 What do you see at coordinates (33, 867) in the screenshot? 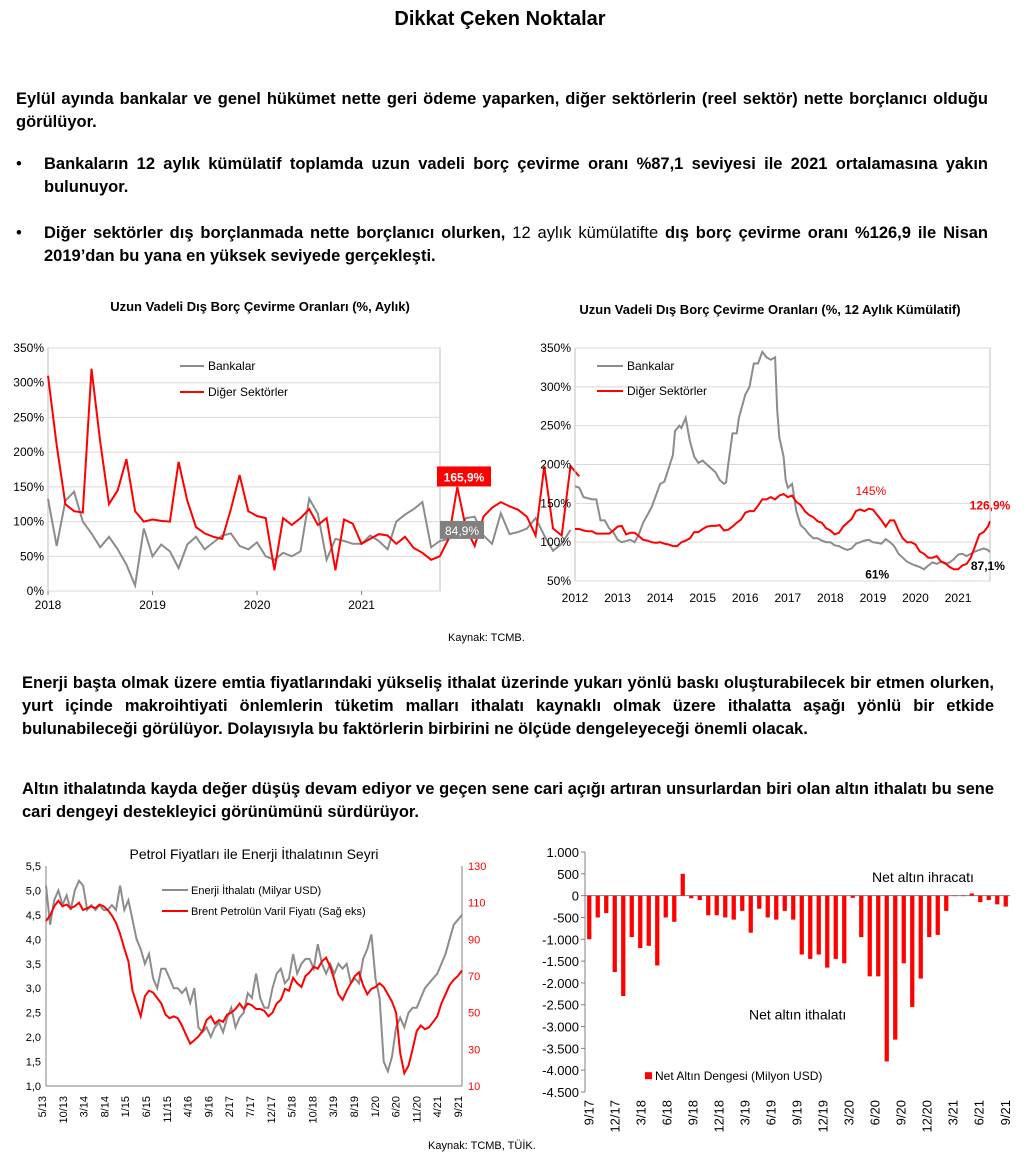
I see `y-left-tick-label: 5,5` at bounding box center [33, 867].